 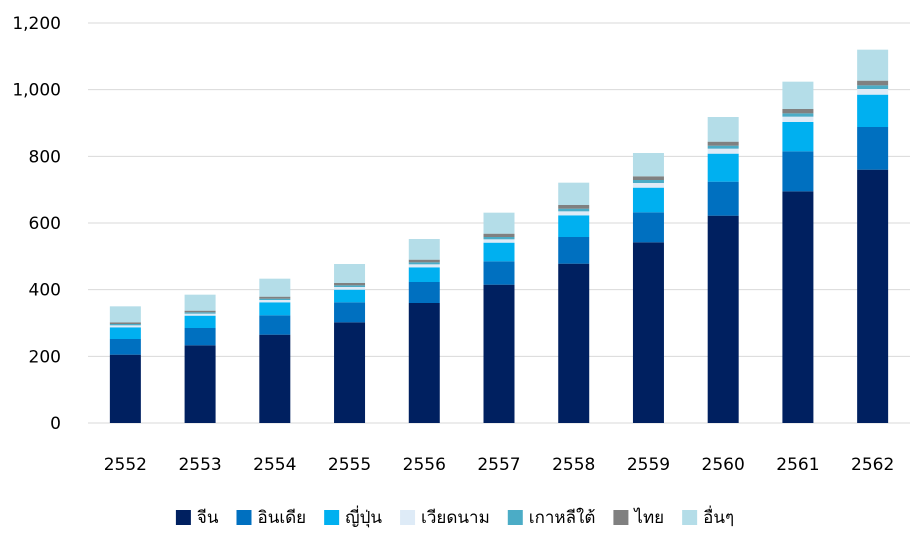 I want to click on x-tick-label: 2559, so click(x=648, y=465).